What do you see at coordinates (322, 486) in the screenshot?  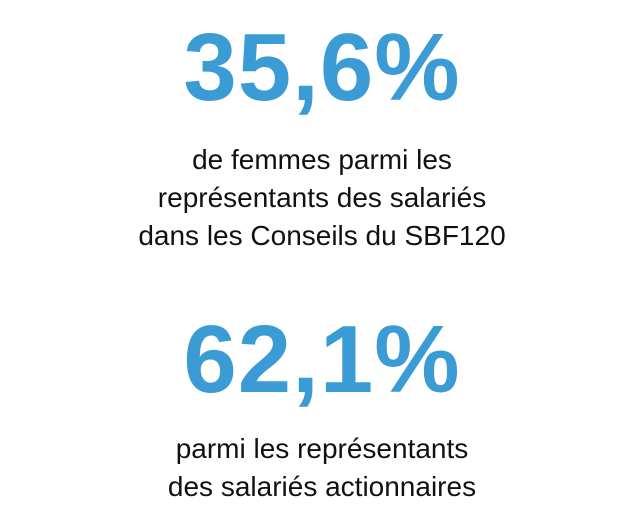 I see `description-line: des salariés actionnaires` at bounding box center [322, 486].